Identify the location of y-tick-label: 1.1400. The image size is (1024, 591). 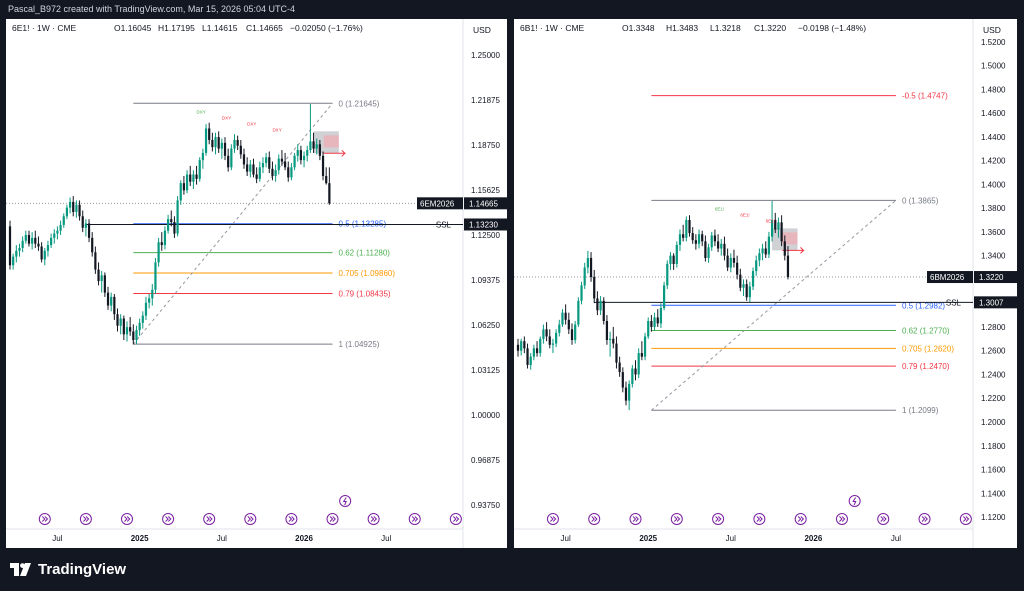
(993, 493).